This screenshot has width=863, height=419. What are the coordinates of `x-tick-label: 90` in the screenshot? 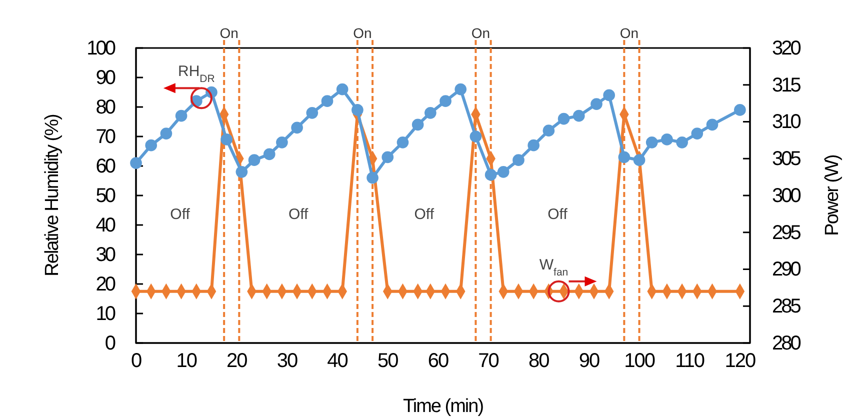 It's located at (589, 361).